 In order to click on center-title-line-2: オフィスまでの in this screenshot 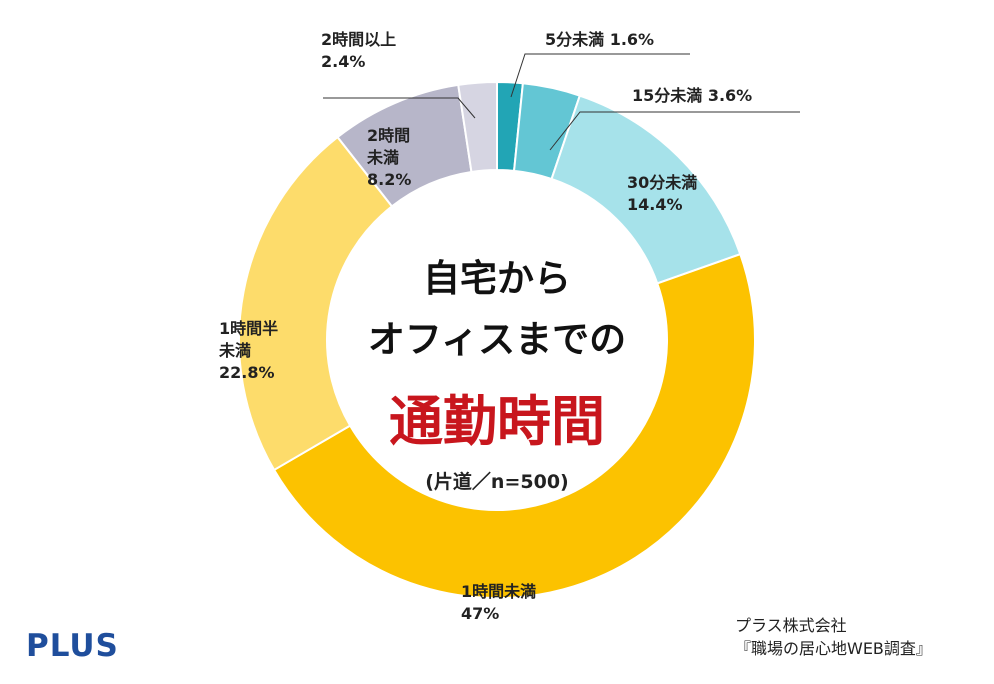, I will do `click(497, 339)`.